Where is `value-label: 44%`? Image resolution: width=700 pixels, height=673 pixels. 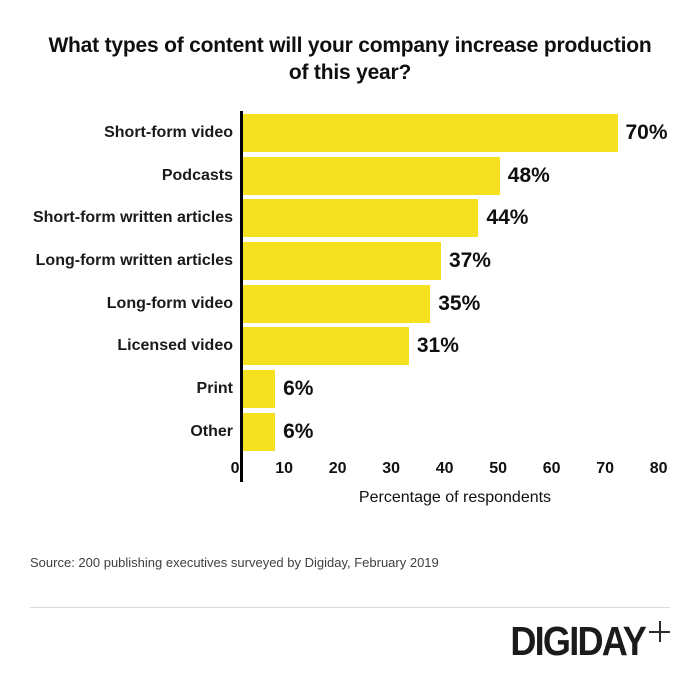
value-label: 44% is located at coordinates (507, 218).